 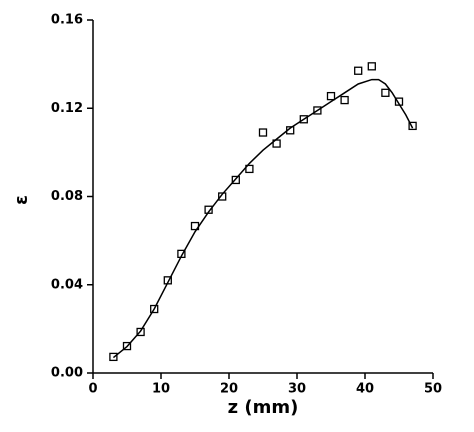 What do you see at coordinates (67, 20) in the screenshot?
I see `y-tick-label: 0.16` at bounding box center [67, 20].